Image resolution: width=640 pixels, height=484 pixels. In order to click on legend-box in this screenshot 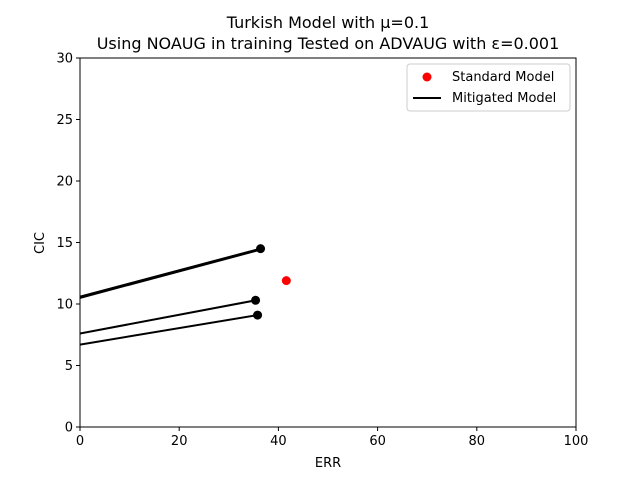, I will do `click(488, 87)`.